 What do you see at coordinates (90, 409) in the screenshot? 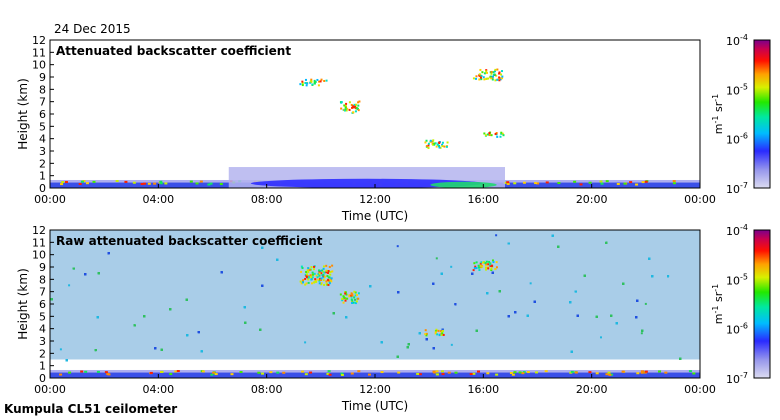
I see `instrument-label: Kumpula CL51 ceilometer` at bounding box center [90, 409].